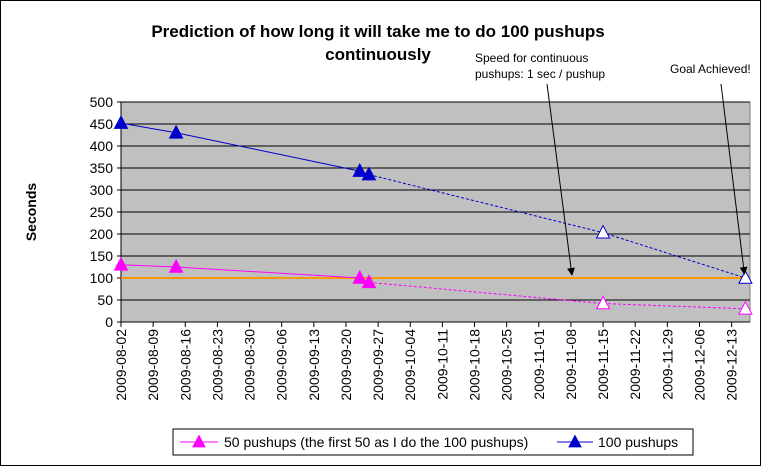 This screenshot has height=466, width=761. Describe the element at coordinates (732, 365) in the screenshot. I see `x-tick-label: 2009-12-13` at that location.